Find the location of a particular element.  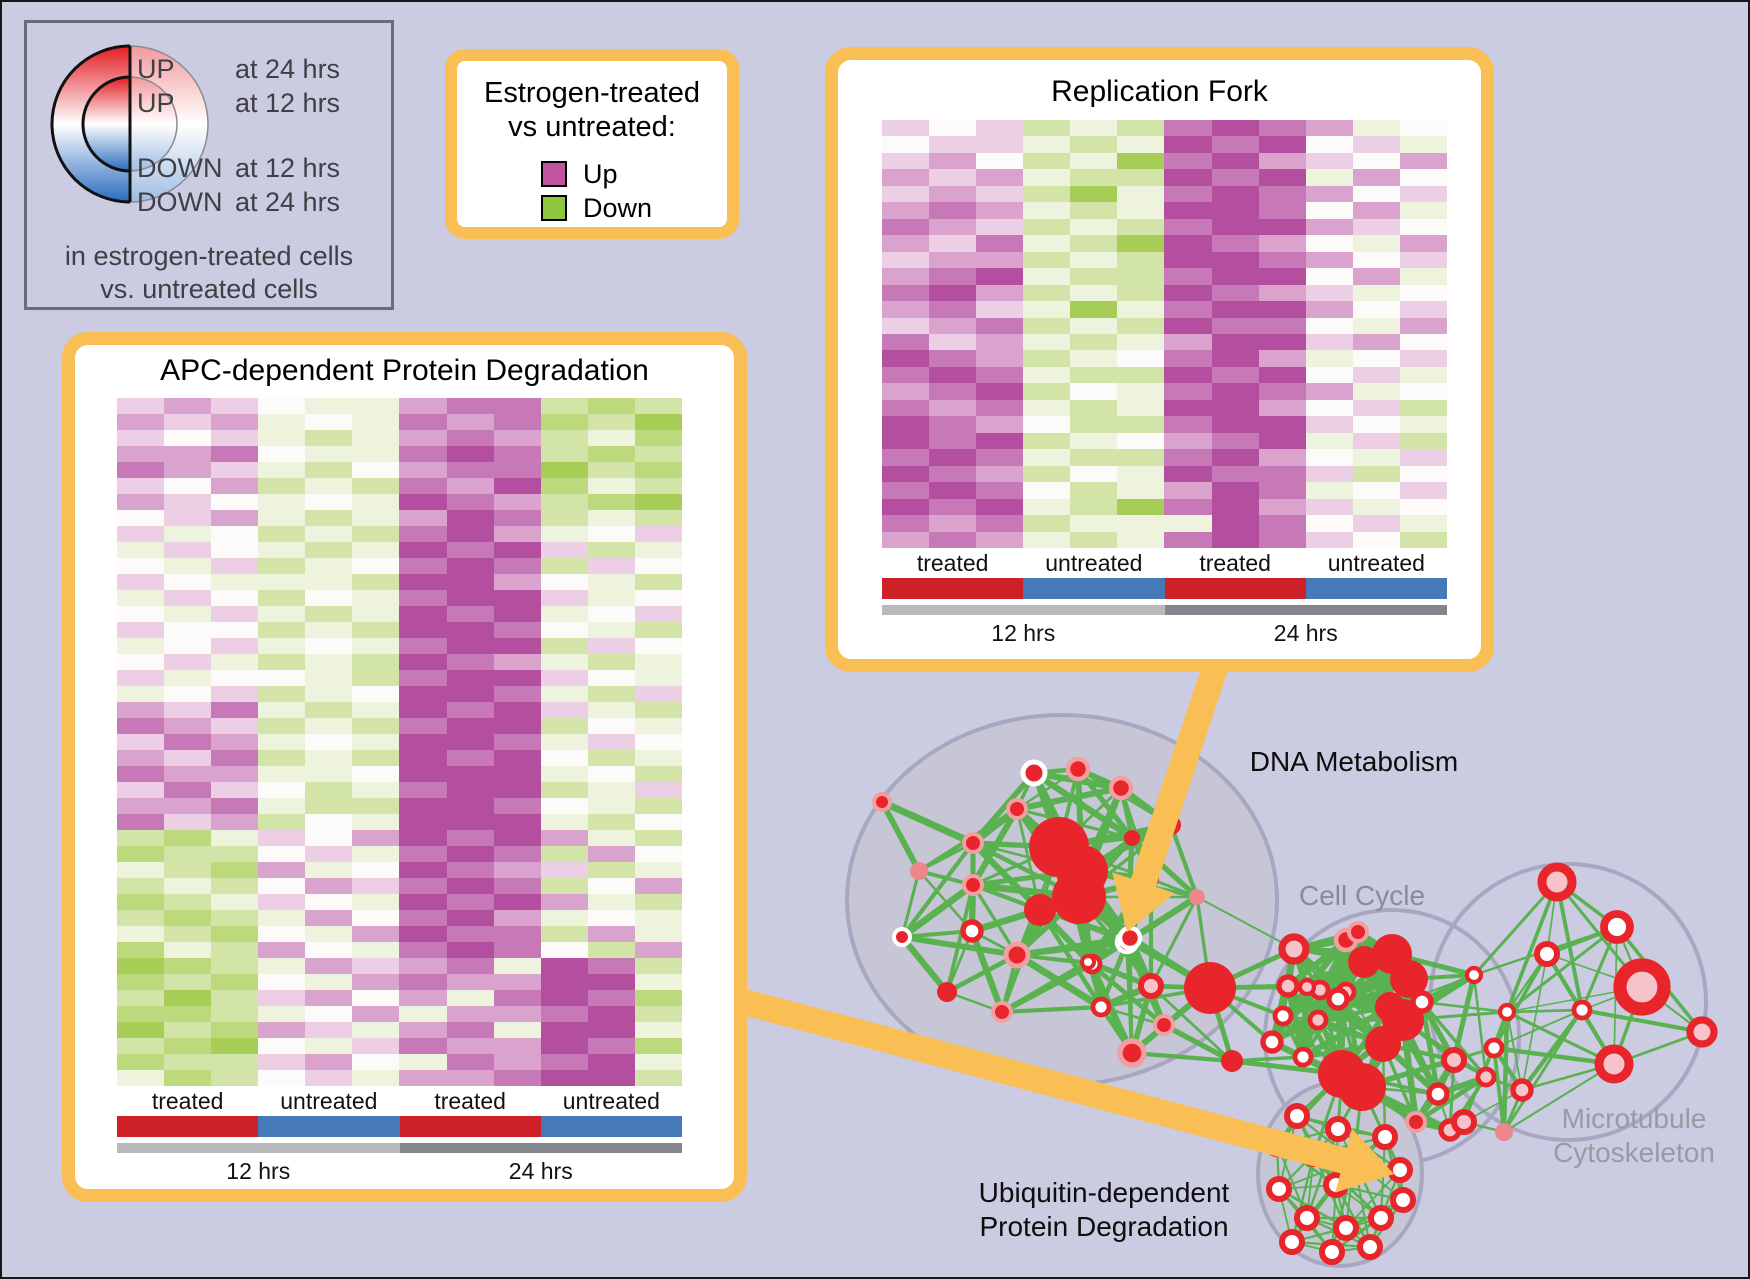

rings-row: DOWN at 24 hrs is located at coordinates (238, 202).